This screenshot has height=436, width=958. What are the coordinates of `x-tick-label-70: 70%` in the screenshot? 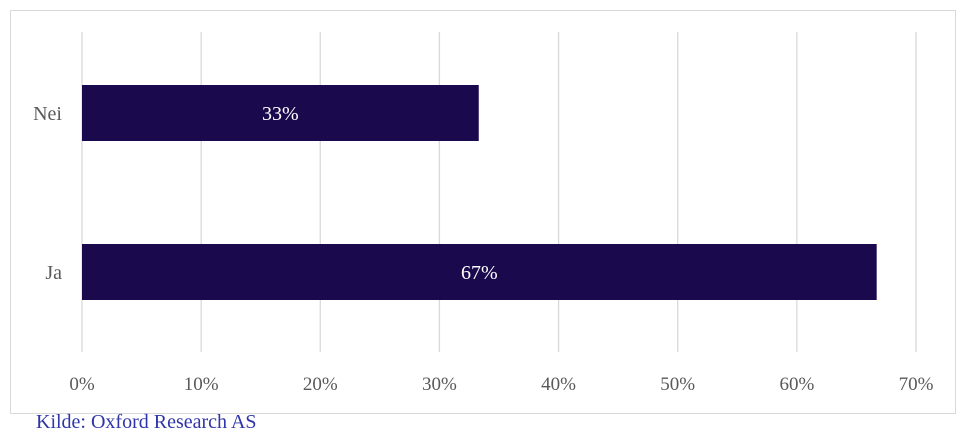 It's located at (916, 384).